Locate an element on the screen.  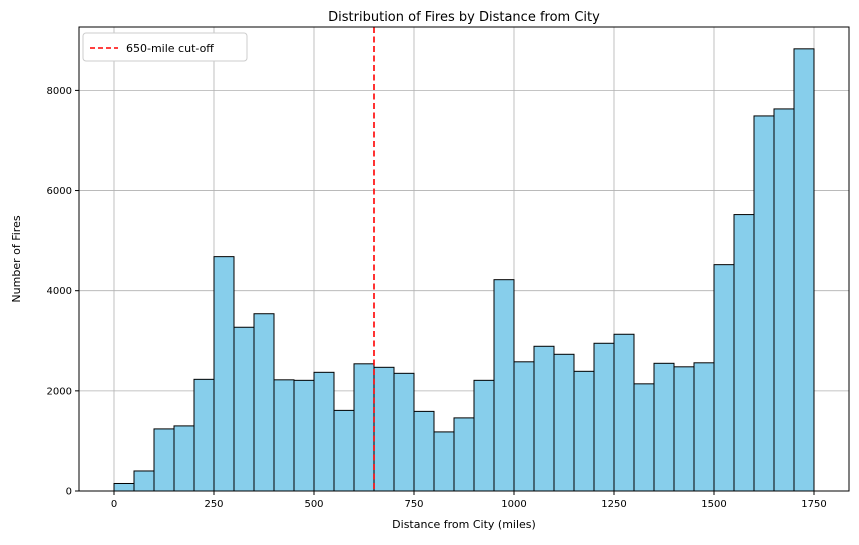
legend-label-cutoff: 650-mile cut-off is located at coordinates (170, 48).